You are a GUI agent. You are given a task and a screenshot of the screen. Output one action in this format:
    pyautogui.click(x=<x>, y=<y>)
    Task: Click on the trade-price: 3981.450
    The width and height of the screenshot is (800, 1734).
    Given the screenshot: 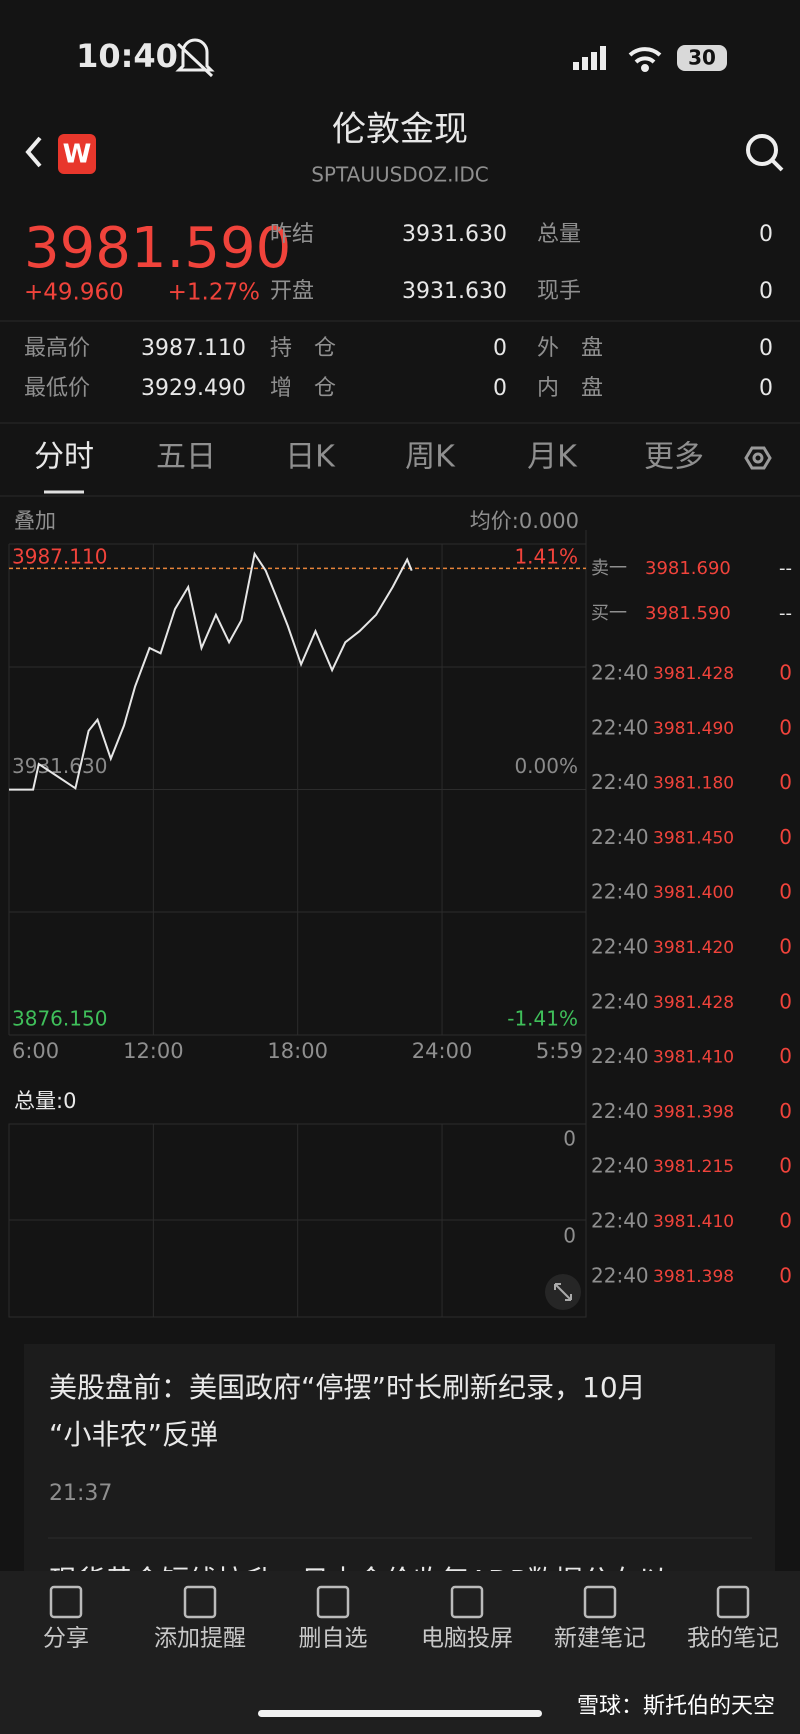 What is the action you would take?
    pyautogui.click(x=693, y=838)
    